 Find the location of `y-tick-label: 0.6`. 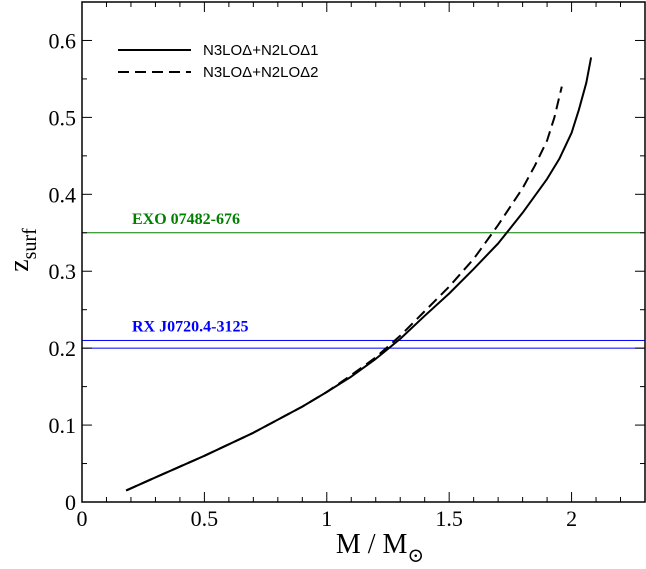

y-tick-label: 0.6 is located at coordinates (63, 40).